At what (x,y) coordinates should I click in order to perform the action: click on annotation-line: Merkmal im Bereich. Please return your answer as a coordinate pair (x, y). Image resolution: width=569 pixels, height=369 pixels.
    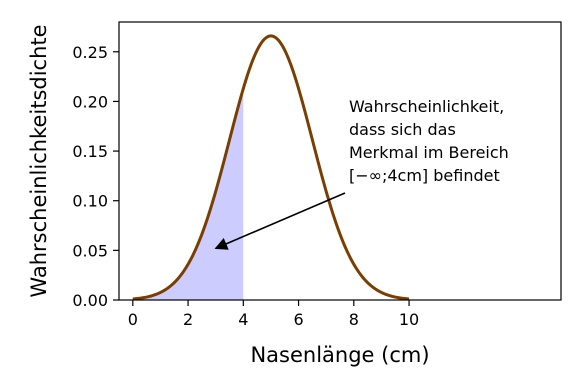
    Looking at the image, I should click on (429, 152).